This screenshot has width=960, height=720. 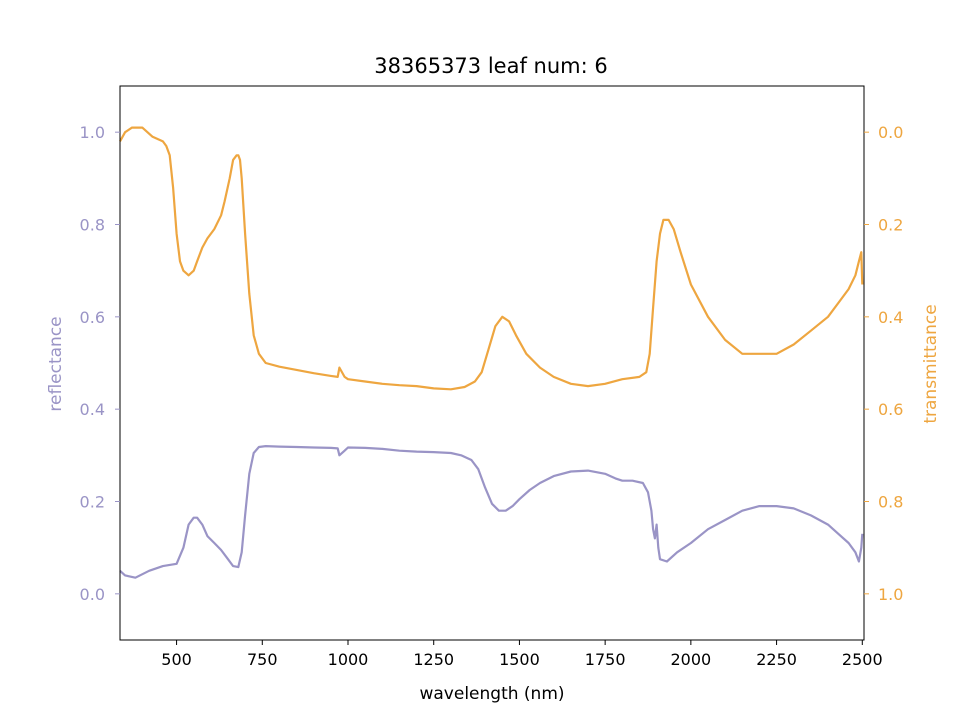 I want to click on x-axis-label: wavelength (nm), so click(x=491, y=694).